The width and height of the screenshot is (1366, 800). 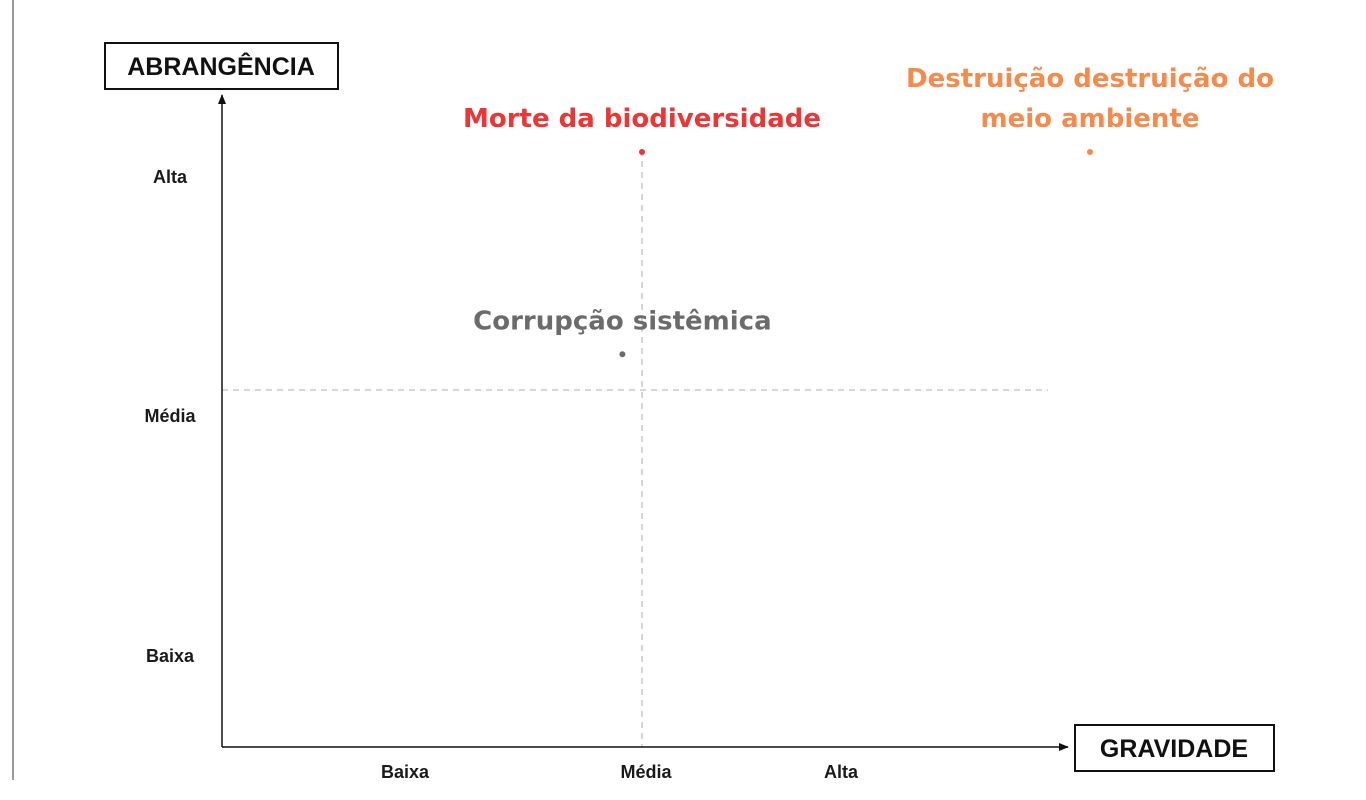 I want to click on y-axis-title: ABRANGÊNCIA, so click(x=221, y=66).